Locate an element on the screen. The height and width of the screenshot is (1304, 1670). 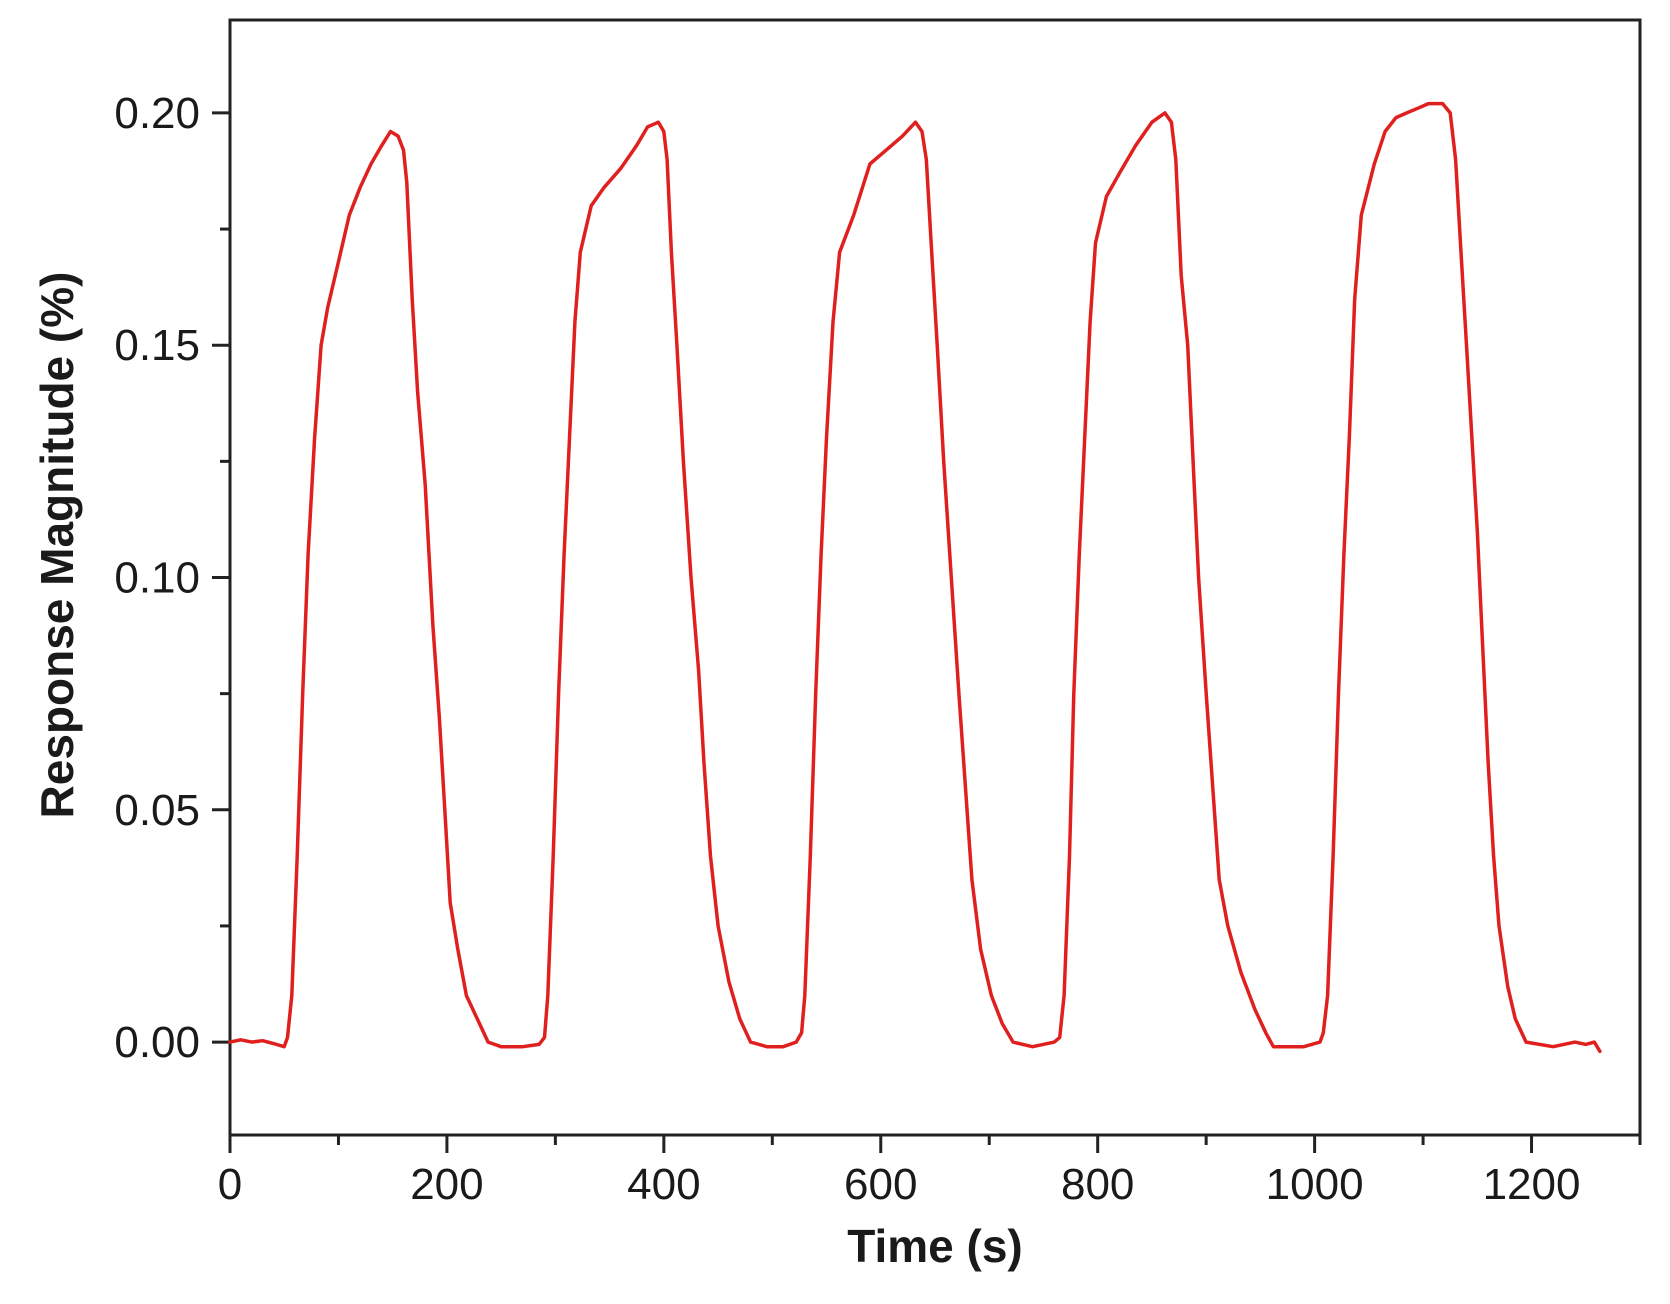
x-tick-label: 200 is located at coordinates (446, 1184).